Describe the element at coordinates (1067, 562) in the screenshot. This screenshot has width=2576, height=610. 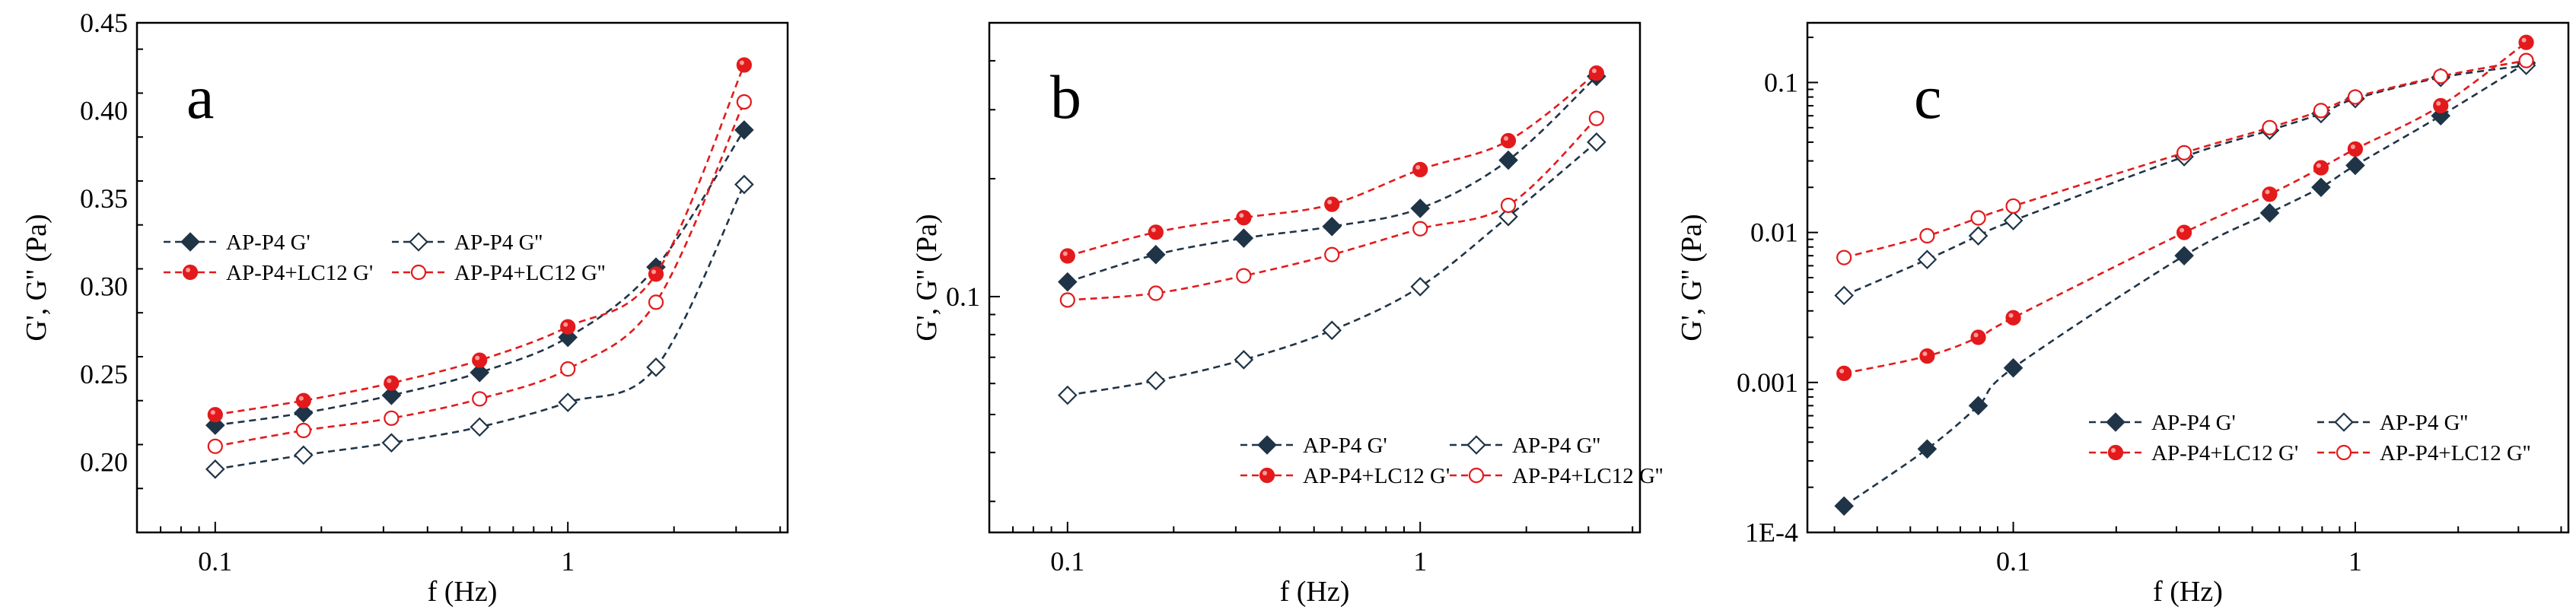
I see `x-tick-label: 0.1` at that location.